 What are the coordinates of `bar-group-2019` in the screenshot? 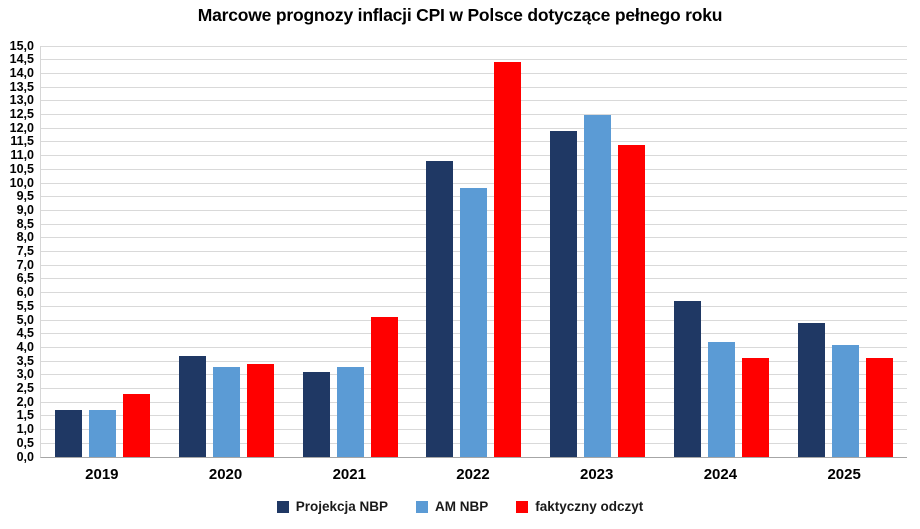 It's located at (103, 251).